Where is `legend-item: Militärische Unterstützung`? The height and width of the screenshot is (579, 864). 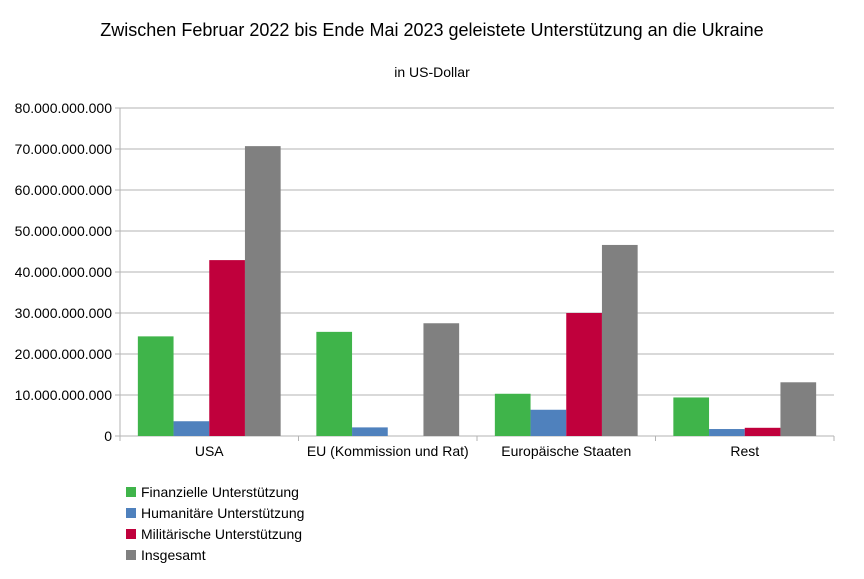
legend-item: Militärische Unterstützung is located at coordinates (215, 533).